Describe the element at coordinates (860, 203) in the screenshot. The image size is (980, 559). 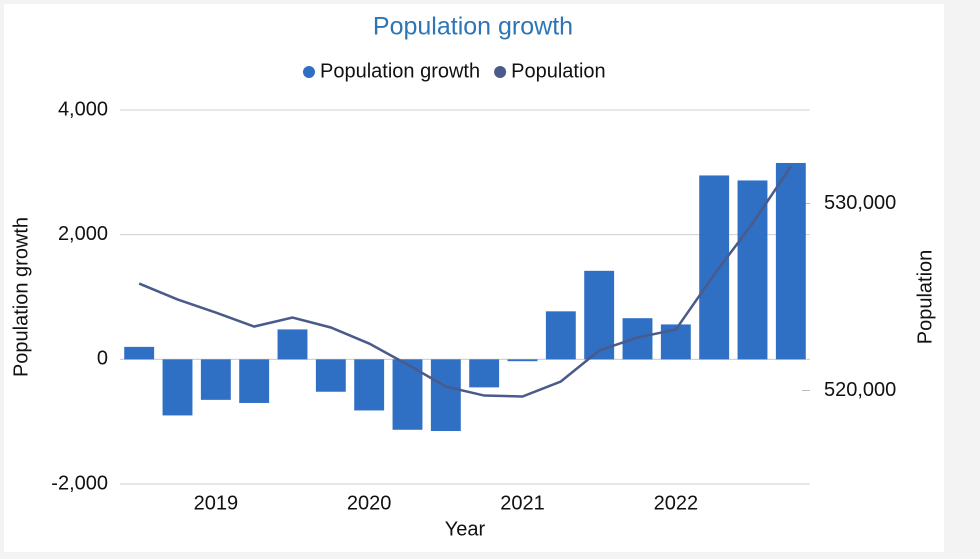
I see `y2-tick-label: 530,000` at that location.